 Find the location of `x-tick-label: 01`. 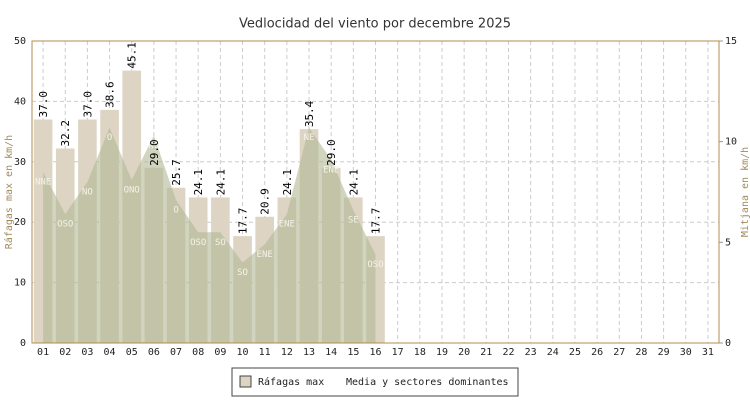

x-tick-label: 01 is located at coordinates (43, 352).